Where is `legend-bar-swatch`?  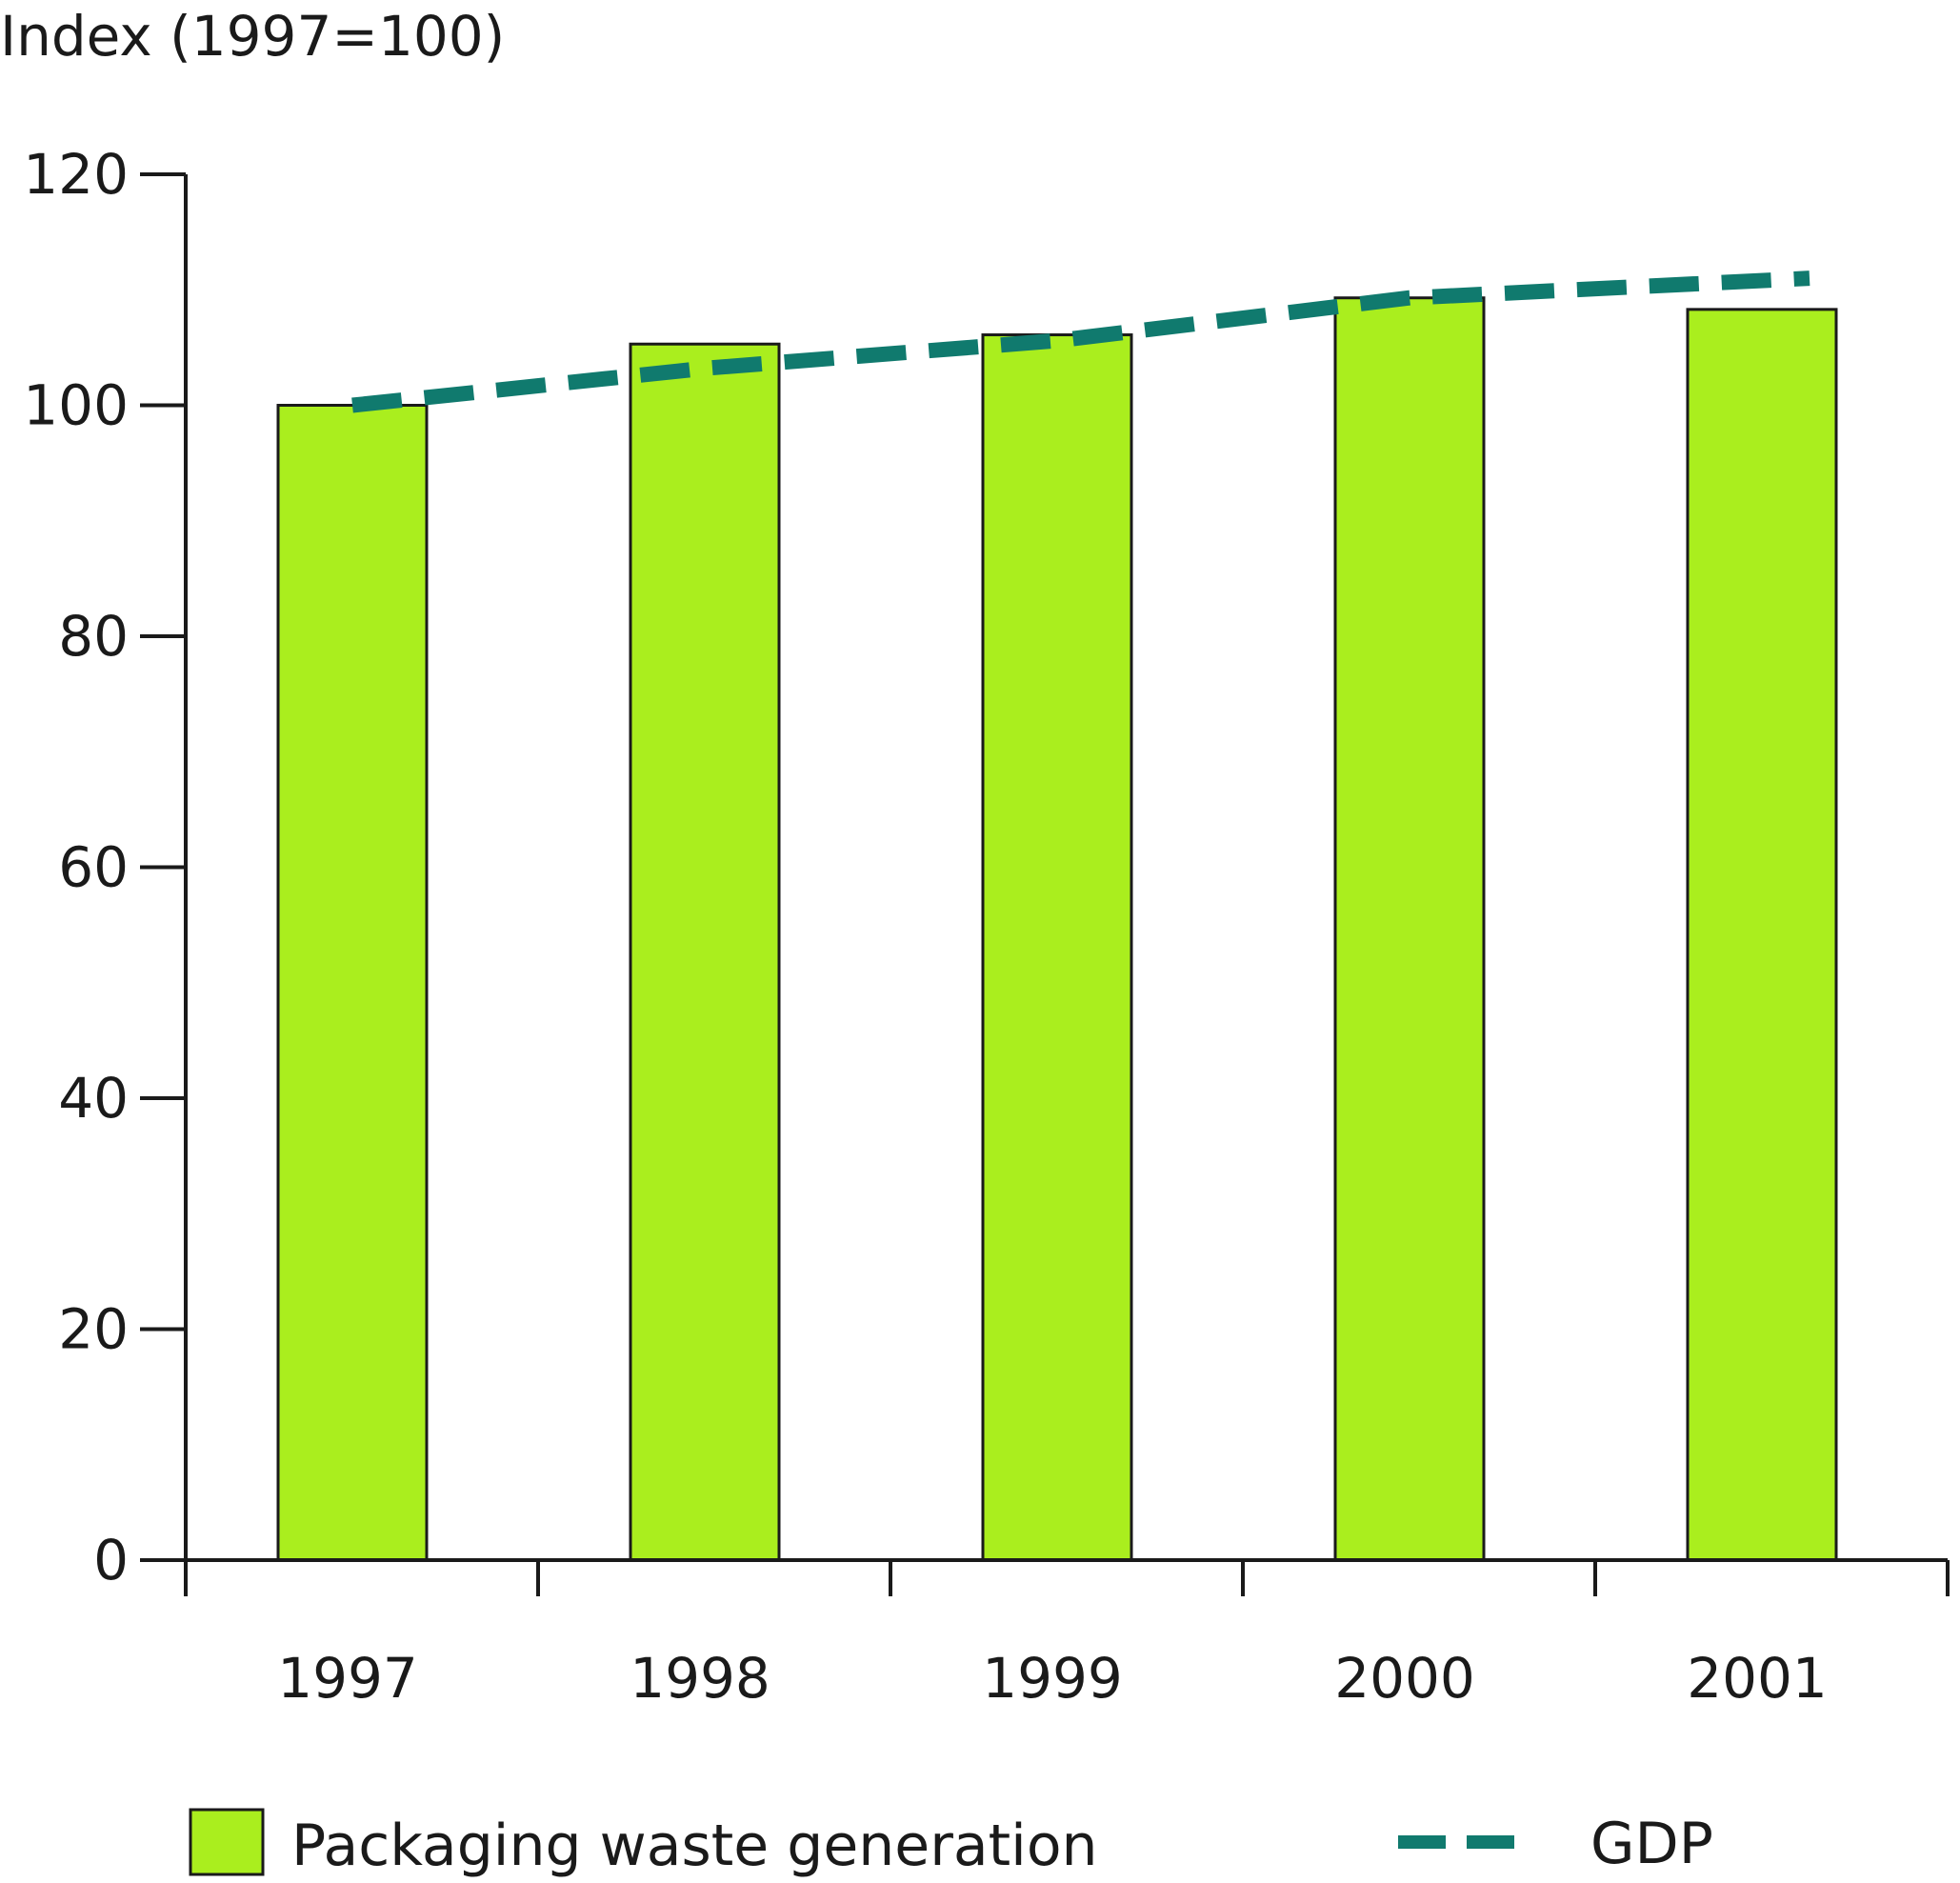 legend-bar-swatch is located at coordinates (227, 1842).